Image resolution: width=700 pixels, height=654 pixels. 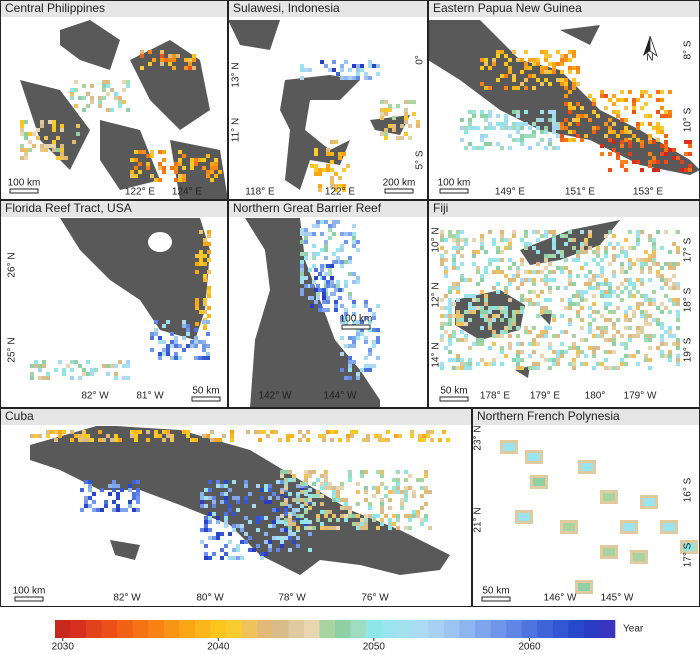 I want to click on reef-cluster, so click(x=330, y=166).